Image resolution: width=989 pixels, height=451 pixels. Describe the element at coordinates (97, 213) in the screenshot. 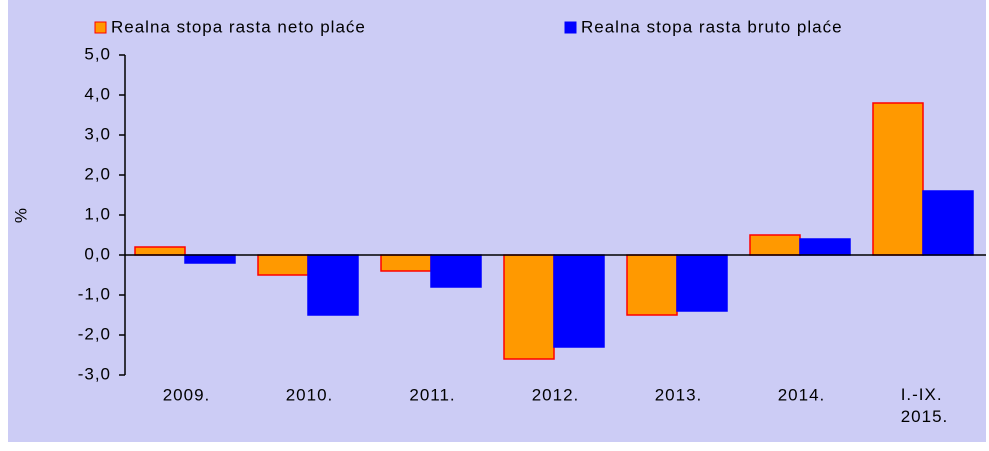

I see `y-tick-label: 1,0` at that location.